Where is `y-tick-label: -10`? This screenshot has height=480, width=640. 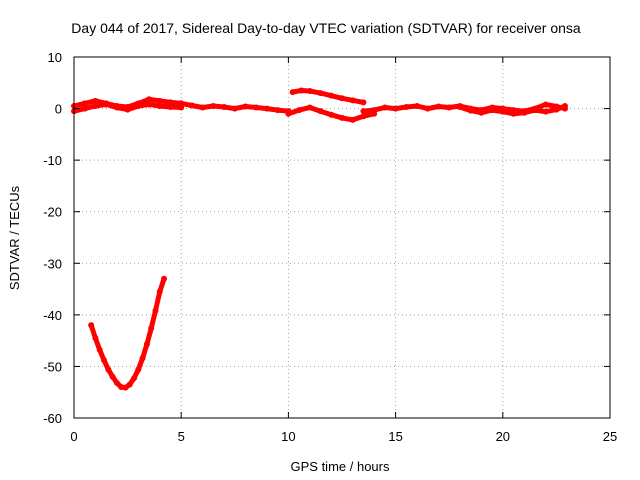
y-tick-label: -10 is located at coordinates (52, 160).